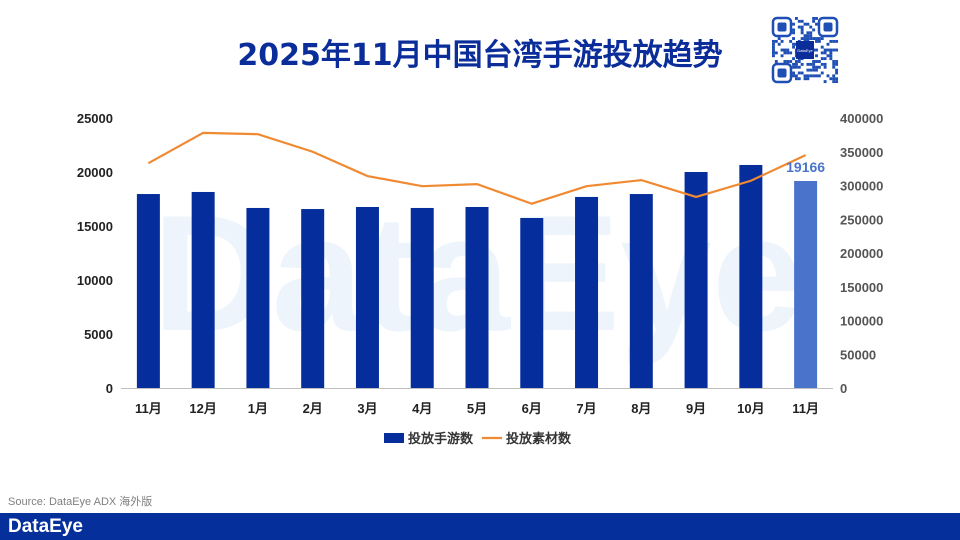  I want to click on x-tick: 6月, so click(532, 408).